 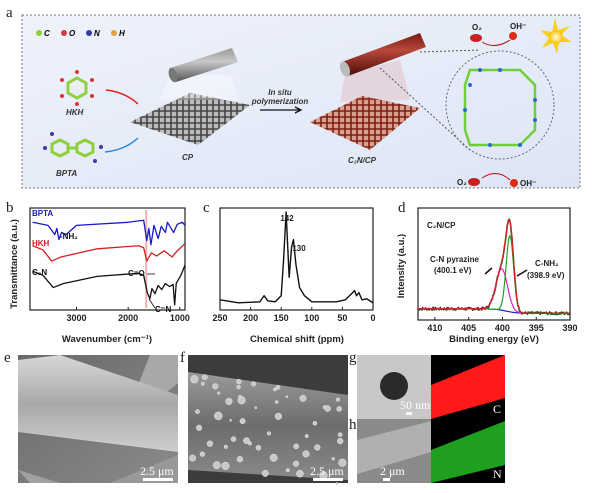 I want to click on x-tick-label-d: 405, so click(x=468, y=328).